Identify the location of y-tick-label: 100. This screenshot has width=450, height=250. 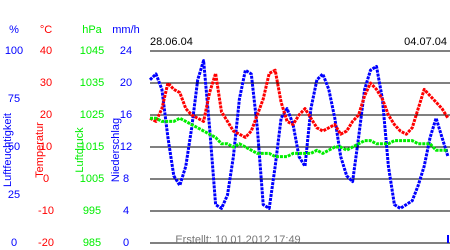
(14, 51).